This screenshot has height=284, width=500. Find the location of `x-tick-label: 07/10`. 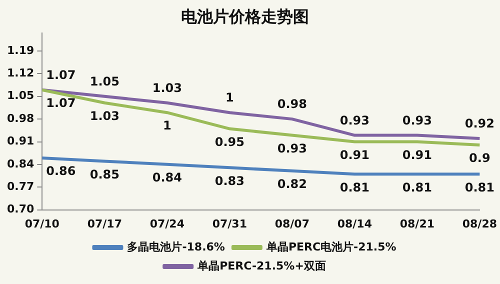

x-tick-label: 07/10 is located at coordinates (42, 223).